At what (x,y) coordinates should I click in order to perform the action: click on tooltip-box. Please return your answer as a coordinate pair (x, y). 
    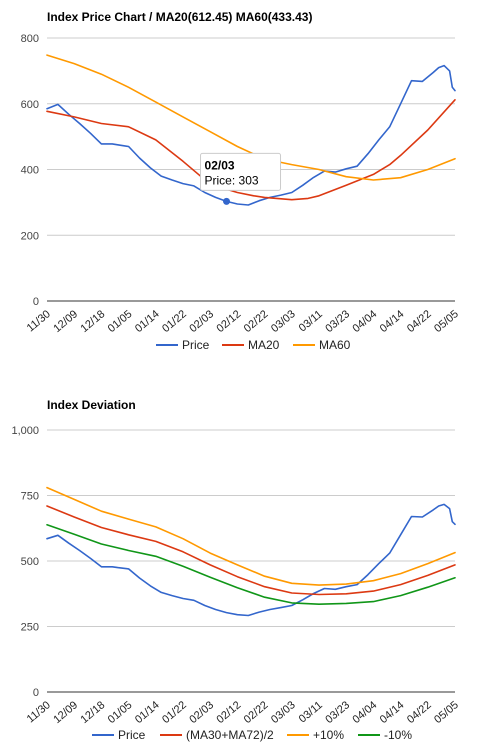
    Looking at the image, I should click on (241, 171).